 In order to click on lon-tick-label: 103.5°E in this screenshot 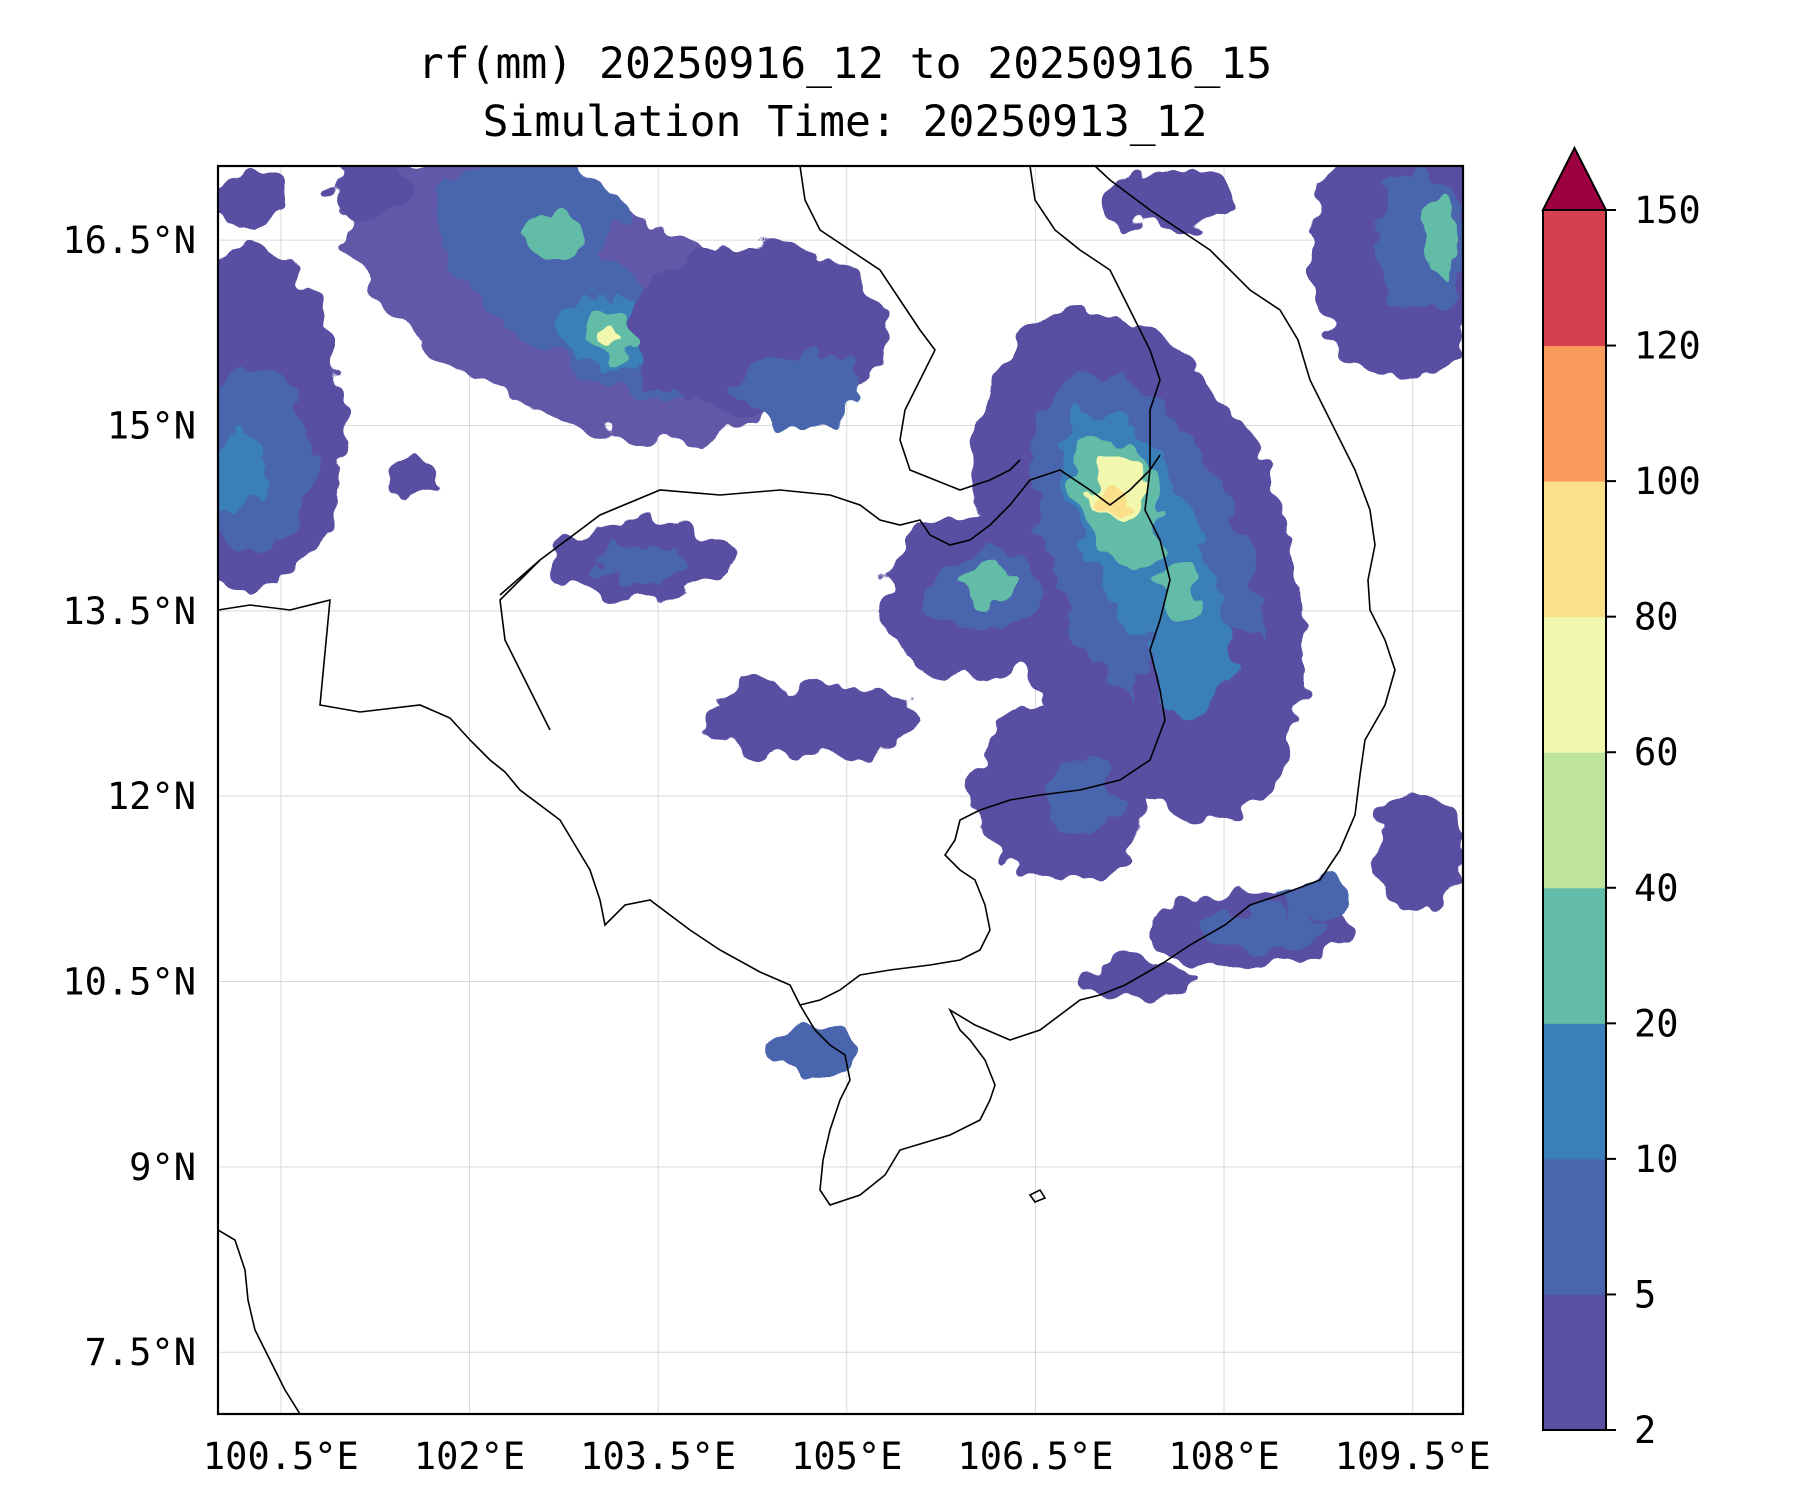, I will do `click(658, 1456)`.